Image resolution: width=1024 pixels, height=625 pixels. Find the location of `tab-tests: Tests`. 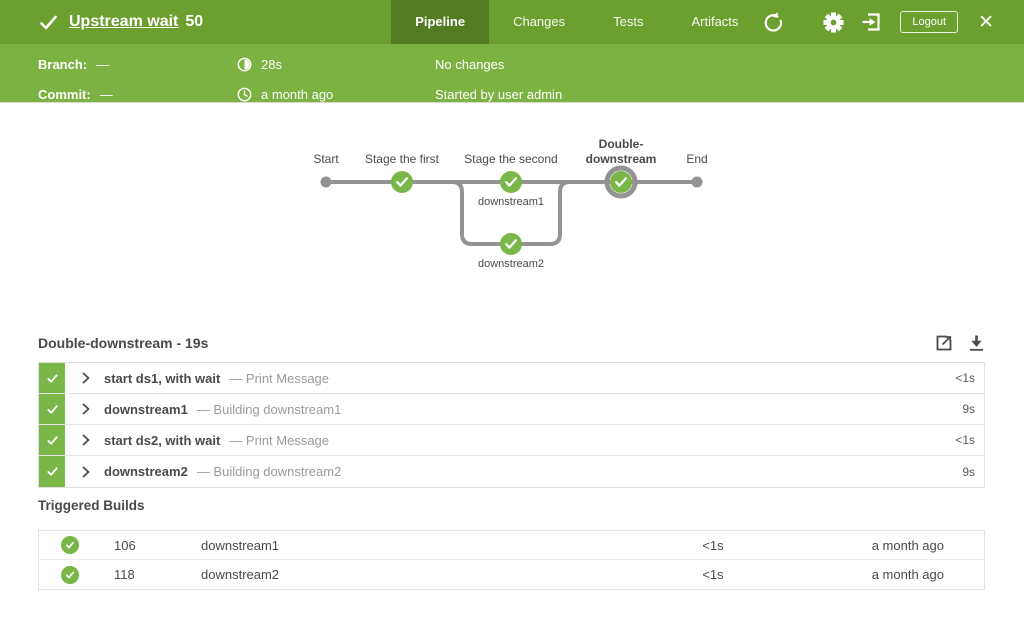

tab-tests: Tests is located at coordinates (628, 21).